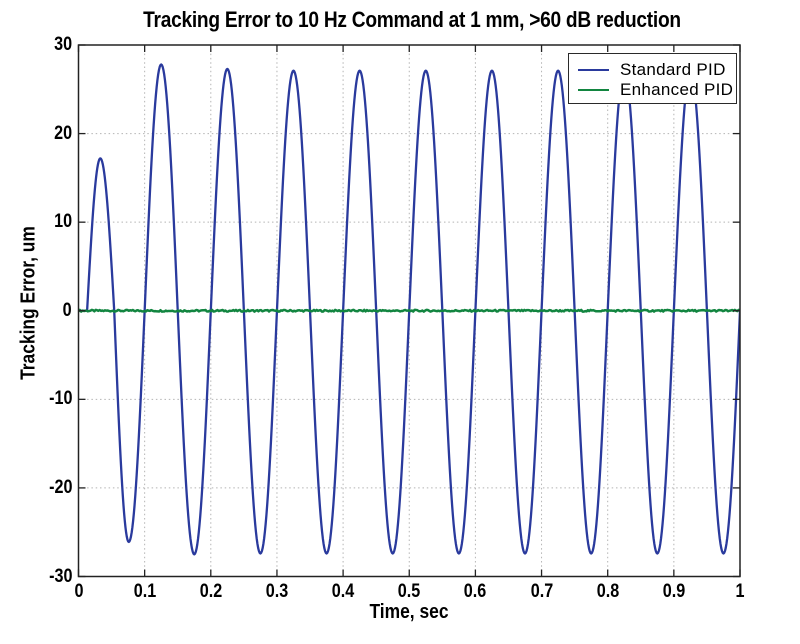 The width and height of the screenshot is (800, 644). What do you see at coordinates (63, 44) in the screenshot?
I see `y-tick-label: 30` at bounding box center [63, 44].